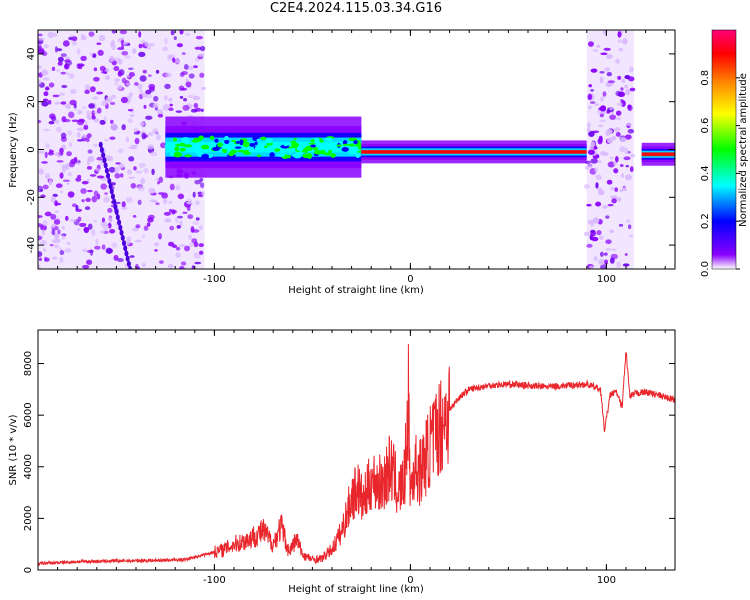  Describe the element at coordinates (28, 466) in the screenshot. I see `y-tick-label: 4000` at that location.